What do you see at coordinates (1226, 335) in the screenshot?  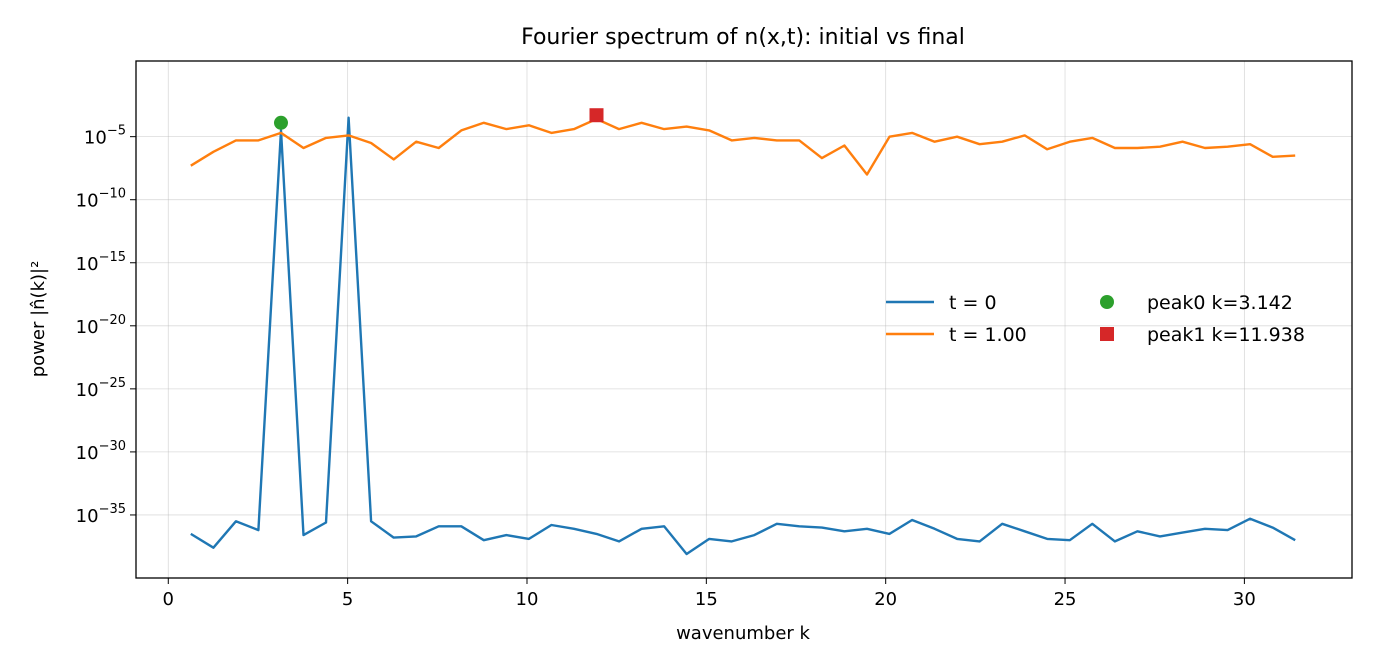 I see `legend-marker-label-1: peak1 k=11.938` at bounding box center [1226, 335].